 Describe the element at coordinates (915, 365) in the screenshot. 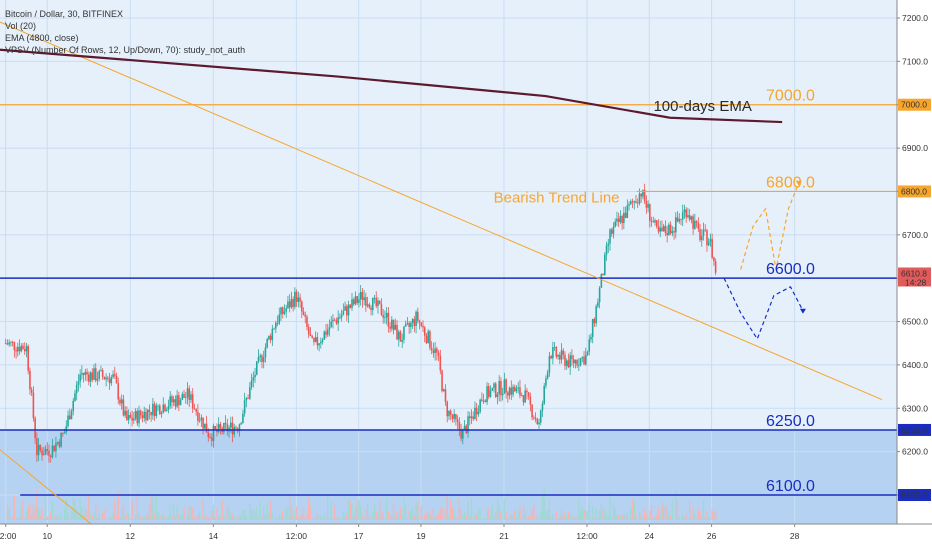

I see `price-tick-label: 6400.0` at that location.